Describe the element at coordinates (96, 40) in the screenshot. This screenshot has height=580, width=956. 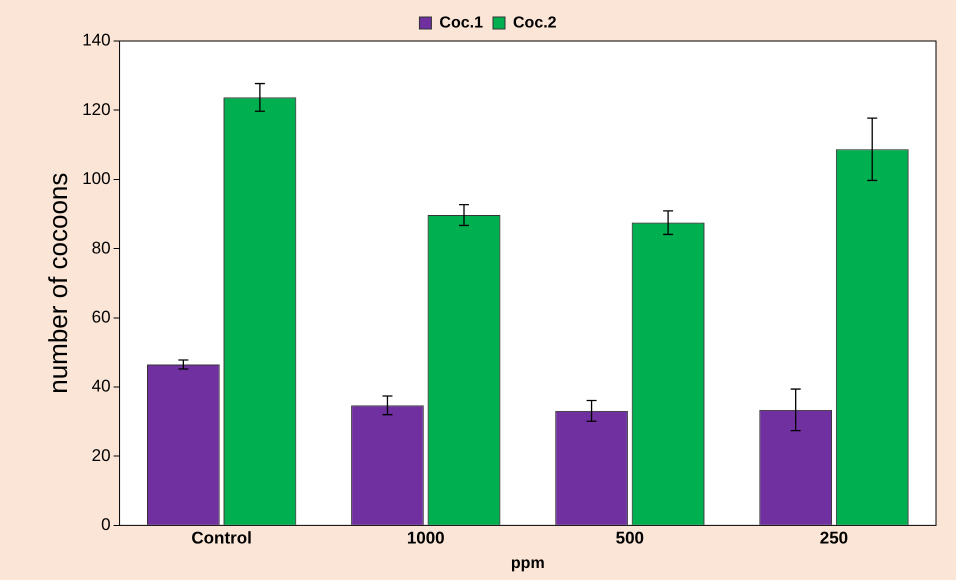
I see `y-tick-label: 140` at that location.